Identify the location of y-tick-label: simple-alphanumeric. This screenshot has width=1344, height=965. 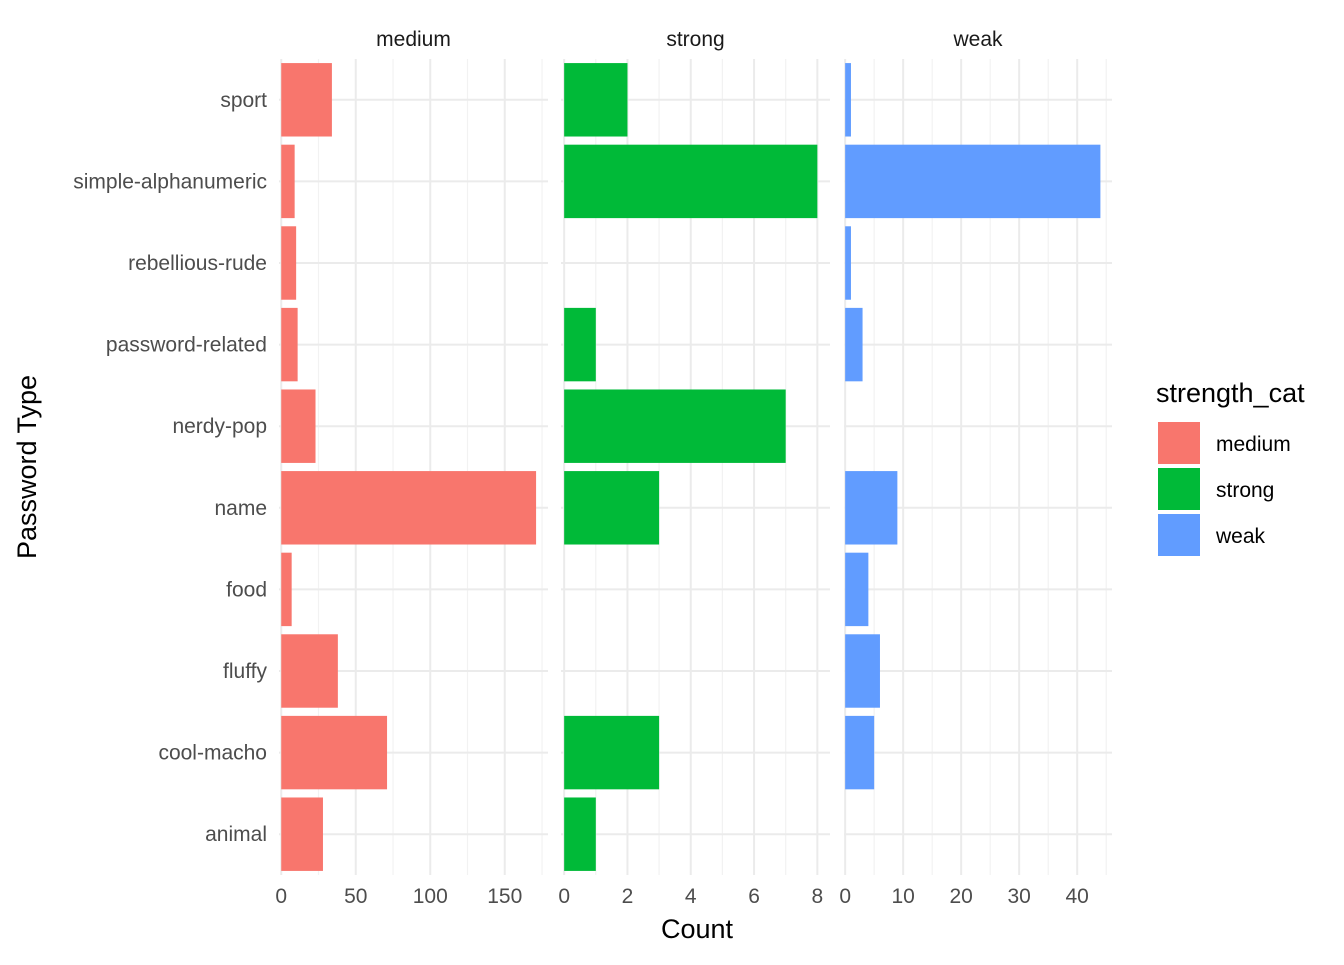
(170, 181).